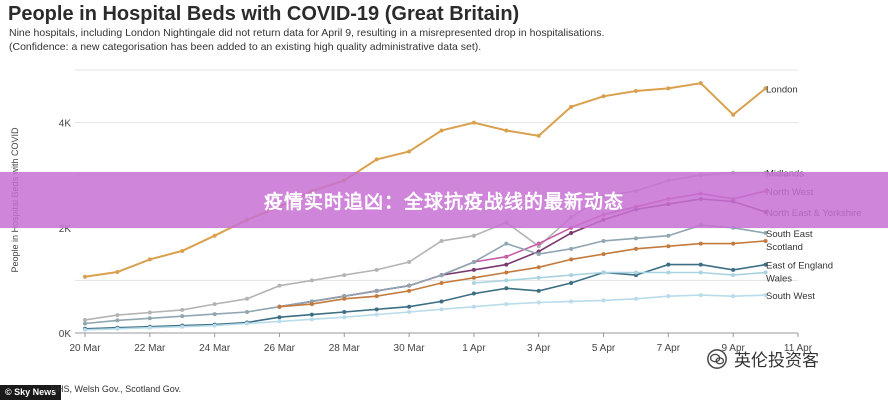 The image size is (888, 400). Describe the element at coordinates (215, 348) in the screenshot. I see `x-tick-label: 24 Mar` at that location.